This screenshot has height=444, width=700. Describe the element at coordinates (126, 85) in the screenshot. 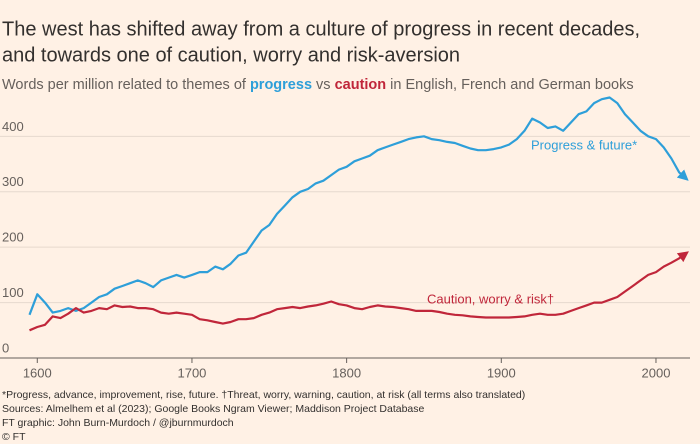

I see `subtitle-part: Words per million related to themes of` at that location.